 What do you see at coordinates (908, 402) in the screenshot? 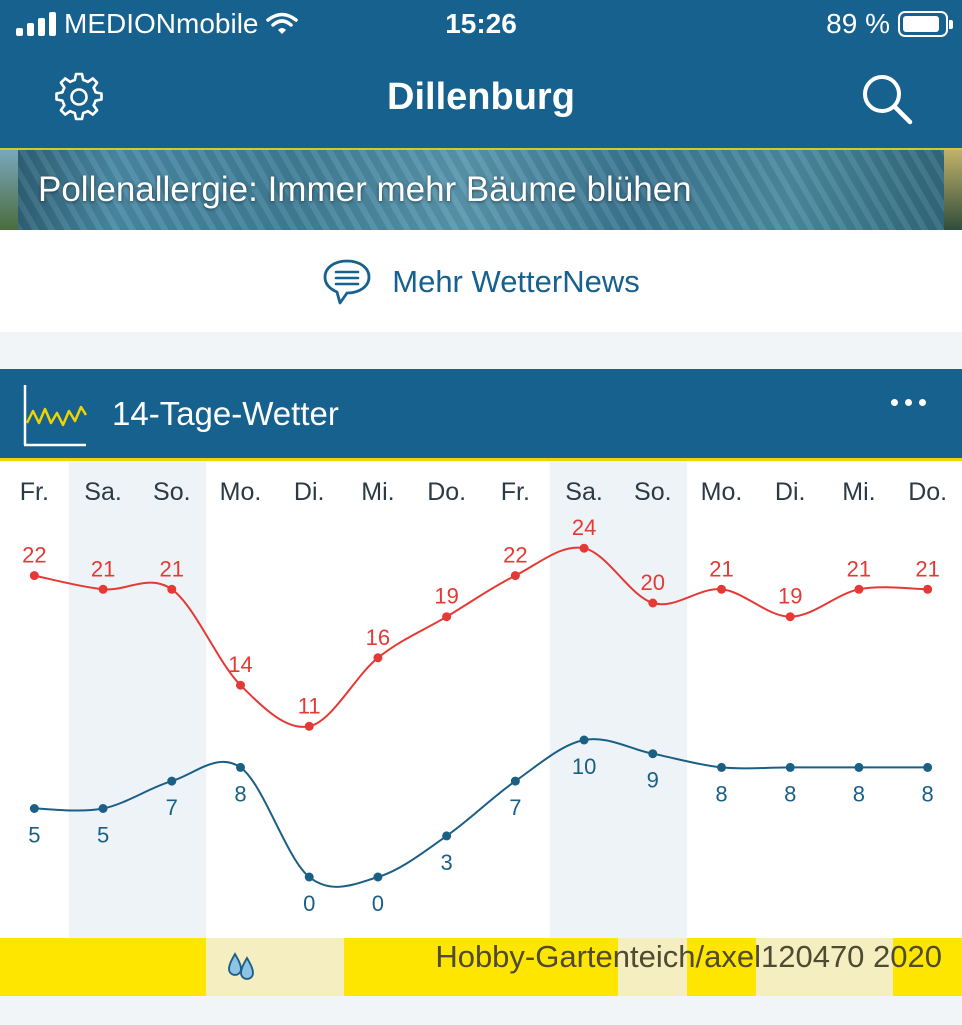
I see `more-dots-icon` at bounding box center [908, 402].